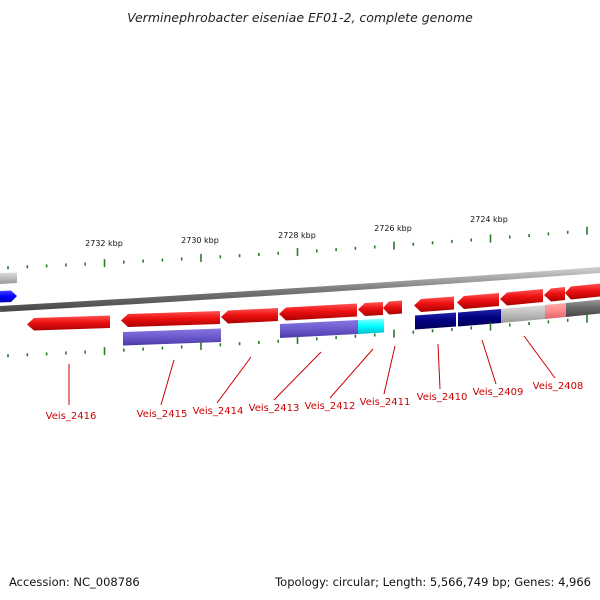 Image resolution: width=600 pixels, height=600 pixels. Describe the element at coordinates (558, 386) in the screenshot. I see `gene-label-veis-2408: Veis_2408` at that location.